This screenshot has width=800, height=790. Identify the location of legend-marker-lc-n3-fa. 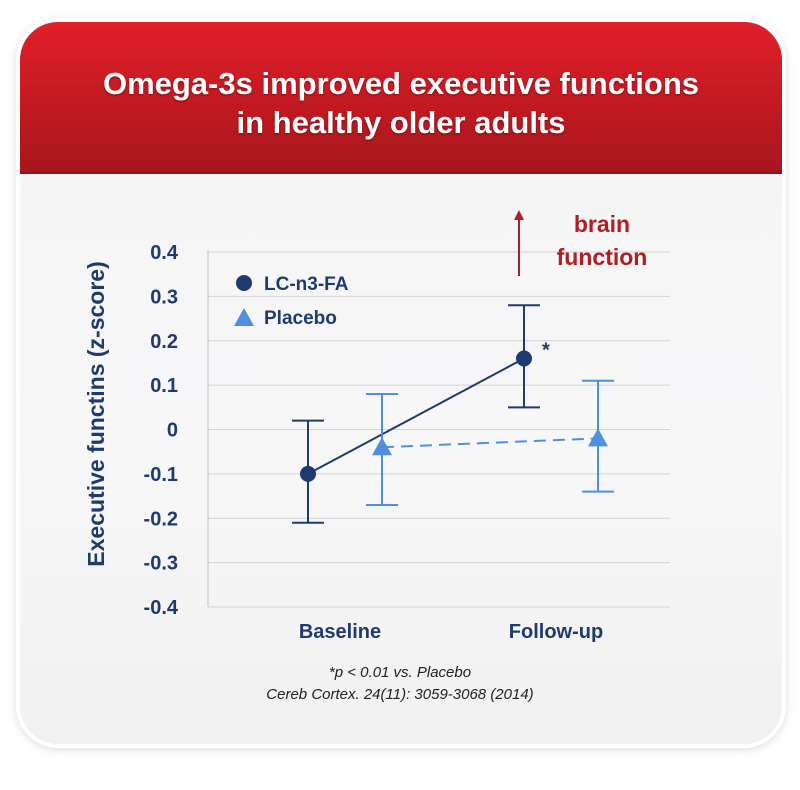
(244, 283).